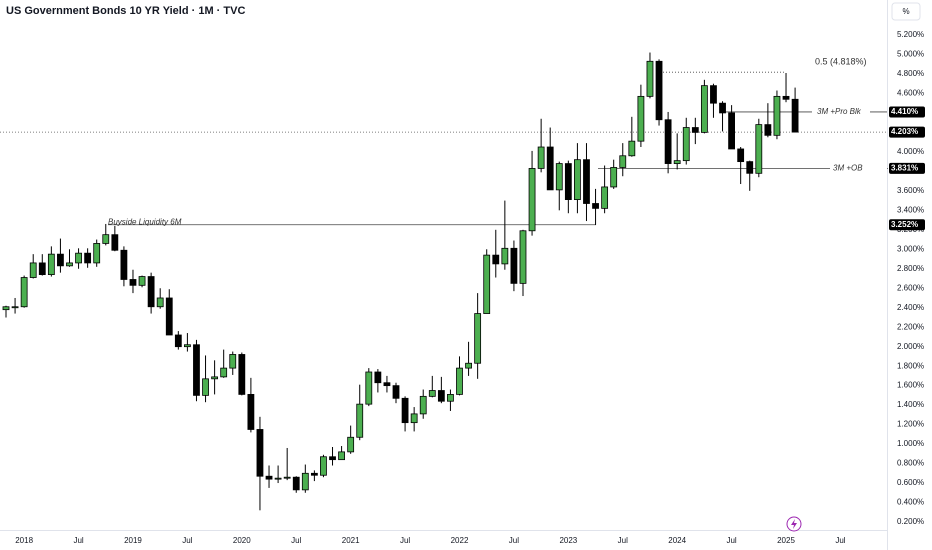 Image resolution: width=932 pixels, height=550 pixels. I want to click on y-tick-label: 1.800%, so click(910, 365).